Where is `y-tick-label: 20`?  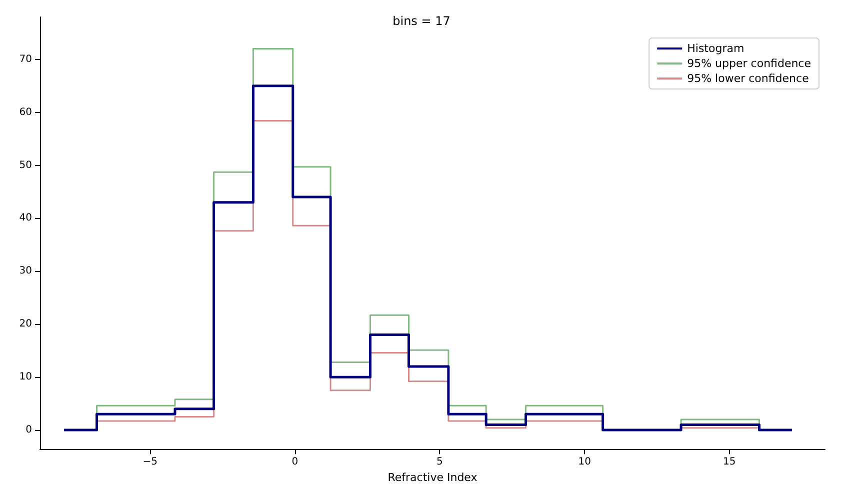 y-tick-label: 20 is located at coordinates (25, 324).